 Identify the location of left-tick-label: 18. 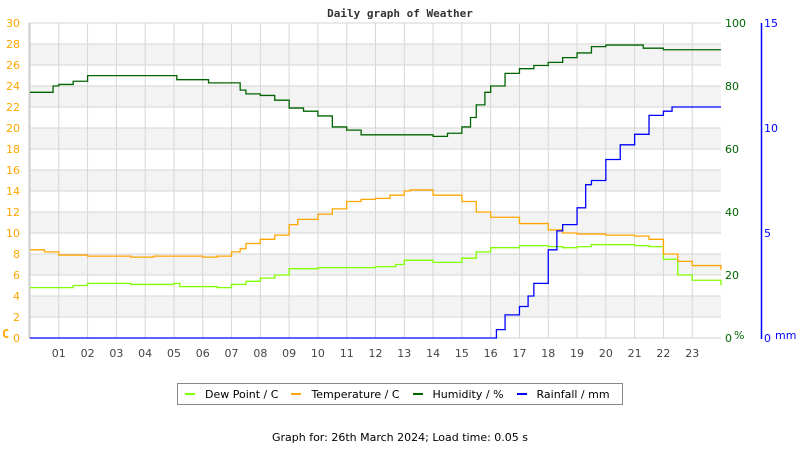
(13, 149).